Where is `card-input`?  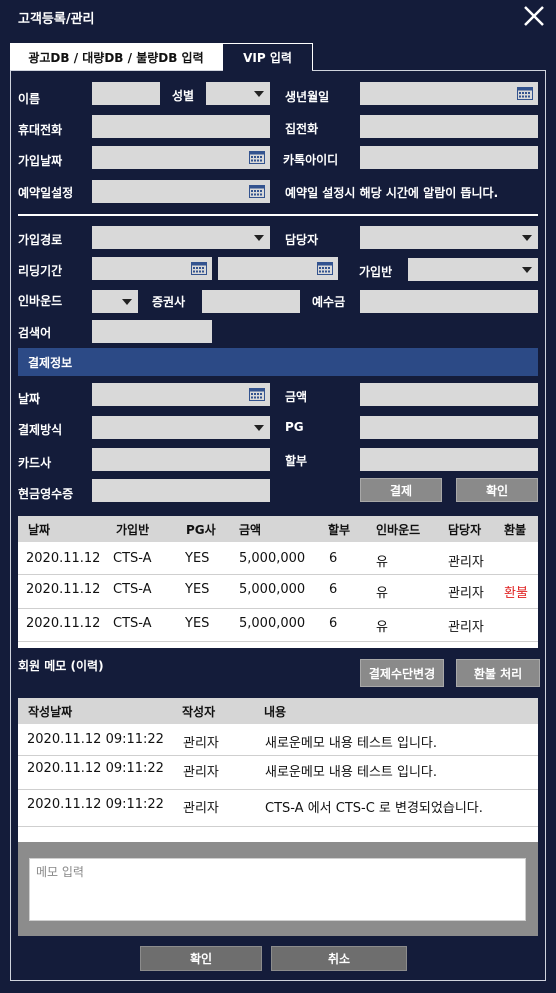
card-input is located at coordinates (181, 459).